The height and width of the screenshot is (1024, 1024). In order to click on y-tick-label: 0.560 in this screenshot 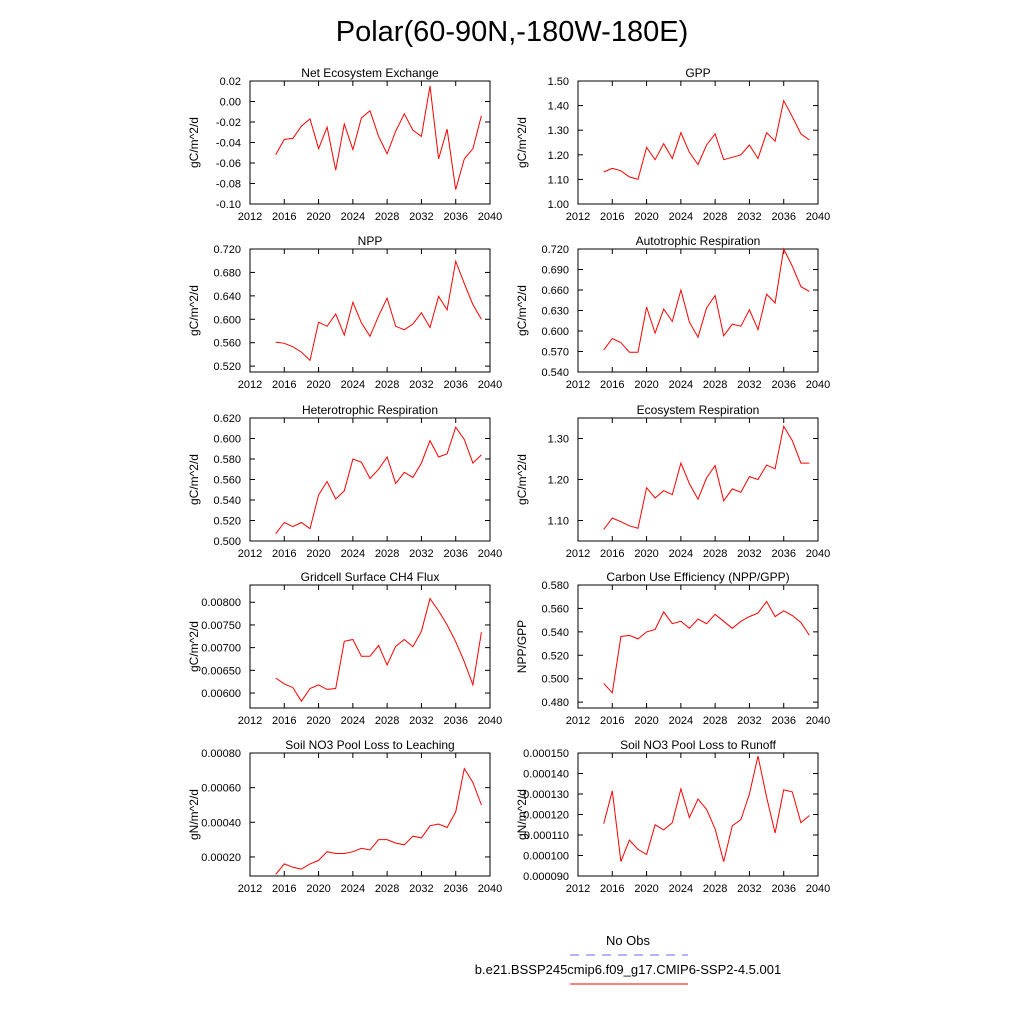, I will do `click(555, 609)`.